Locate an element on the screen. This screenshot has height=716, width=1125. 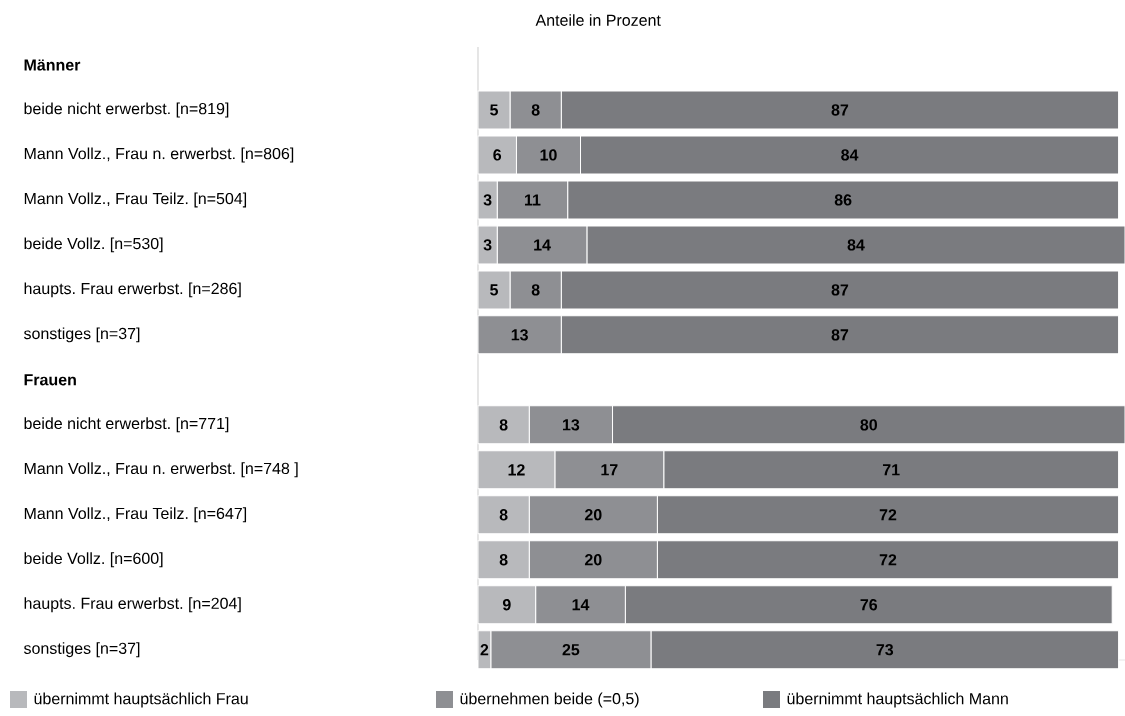
data-label: 6 is located at coordinates (497, 155).